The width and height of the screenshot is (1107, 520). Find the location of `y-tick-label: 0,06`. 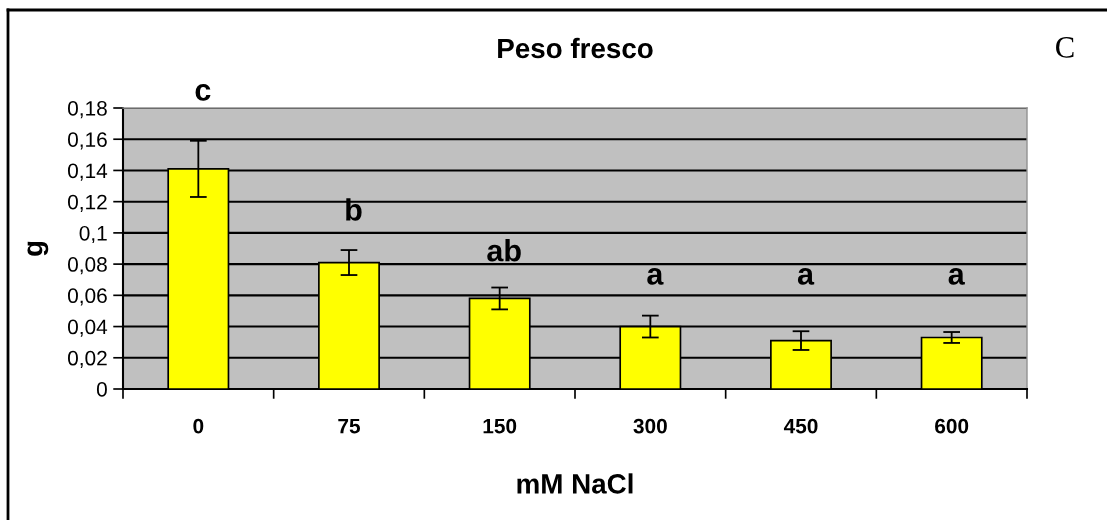

y-tick-label: 0,06 is located at coordinates (87, 297).